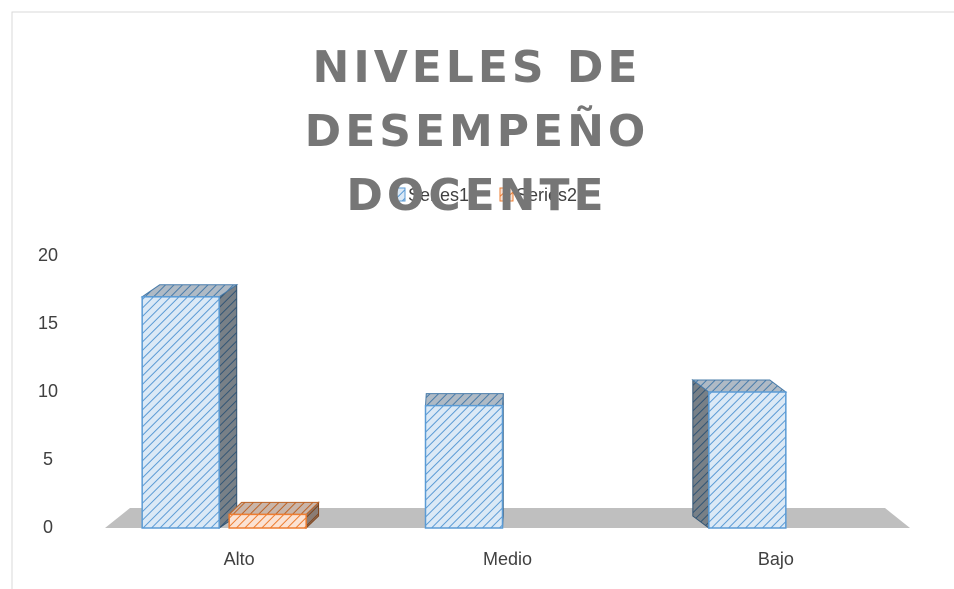 This screenshot has height=589, width=954. What do you see at coordinates (48, 527) in the screenshot?
I see `y-tick-label: 0` at bounding box center [48, 527].